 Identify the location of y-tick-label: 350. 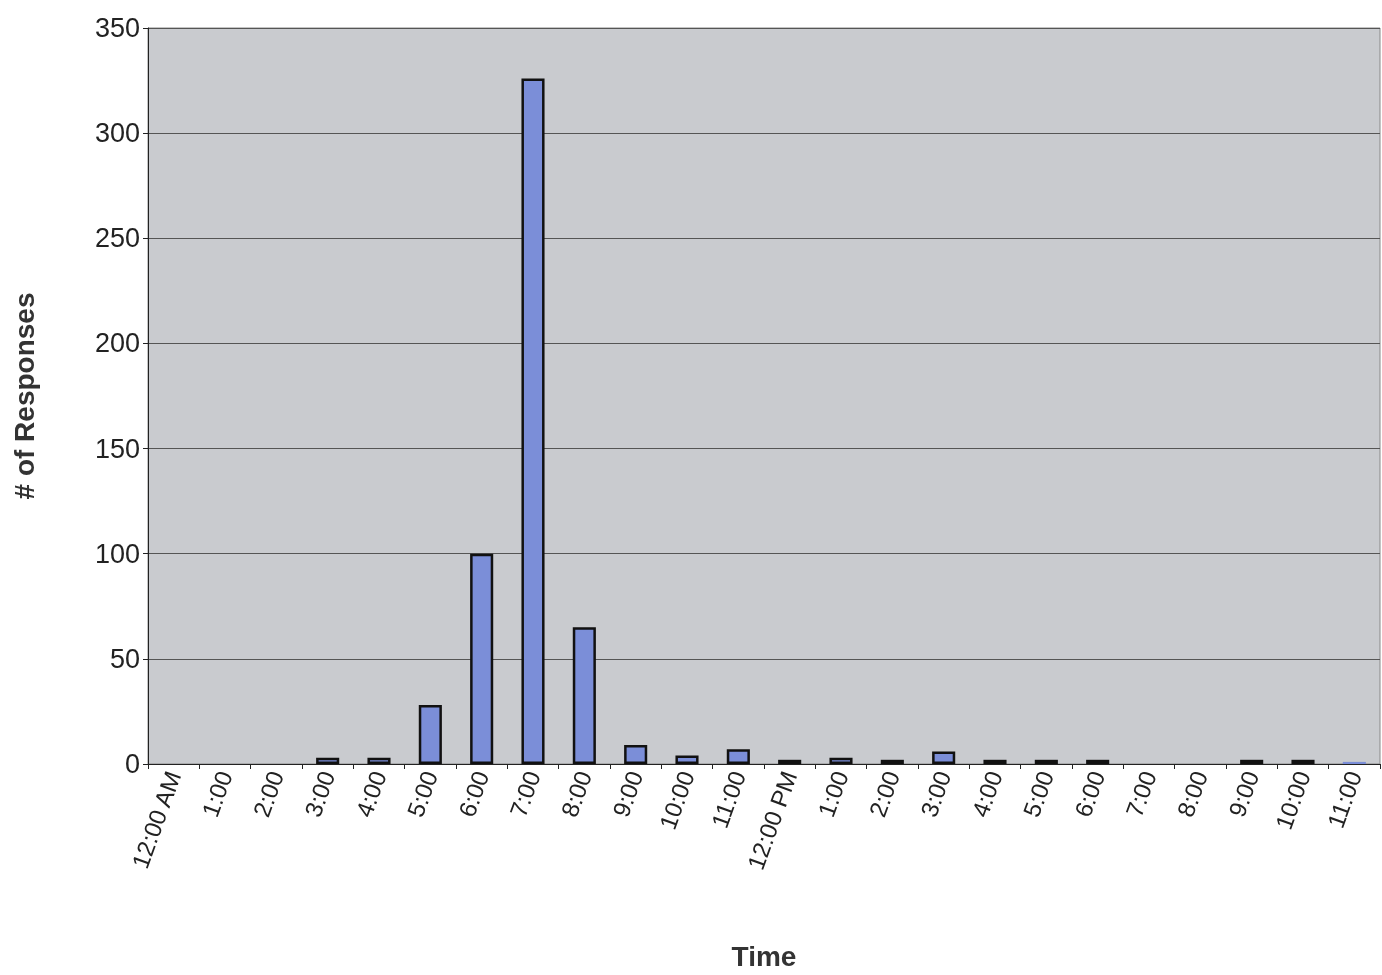
(117, 28).